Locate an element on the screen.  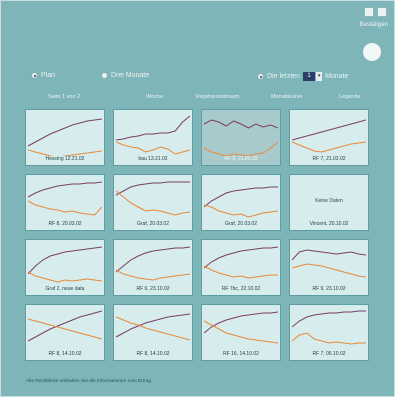
tab-week: Woche is located at coordinates (155, 97).